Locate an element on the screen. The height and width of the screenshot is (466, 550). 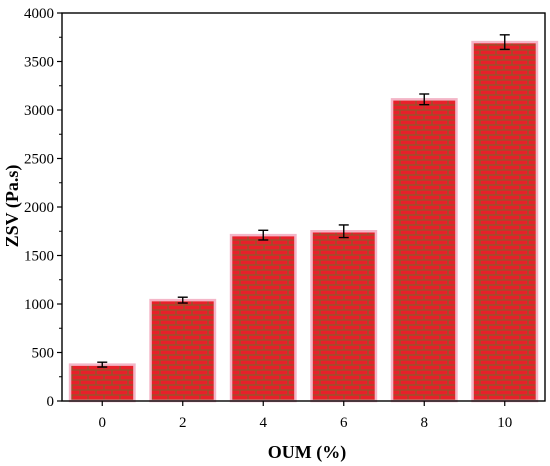
y-tick-label-3500: 3500 is located at coordinates (39, 63).